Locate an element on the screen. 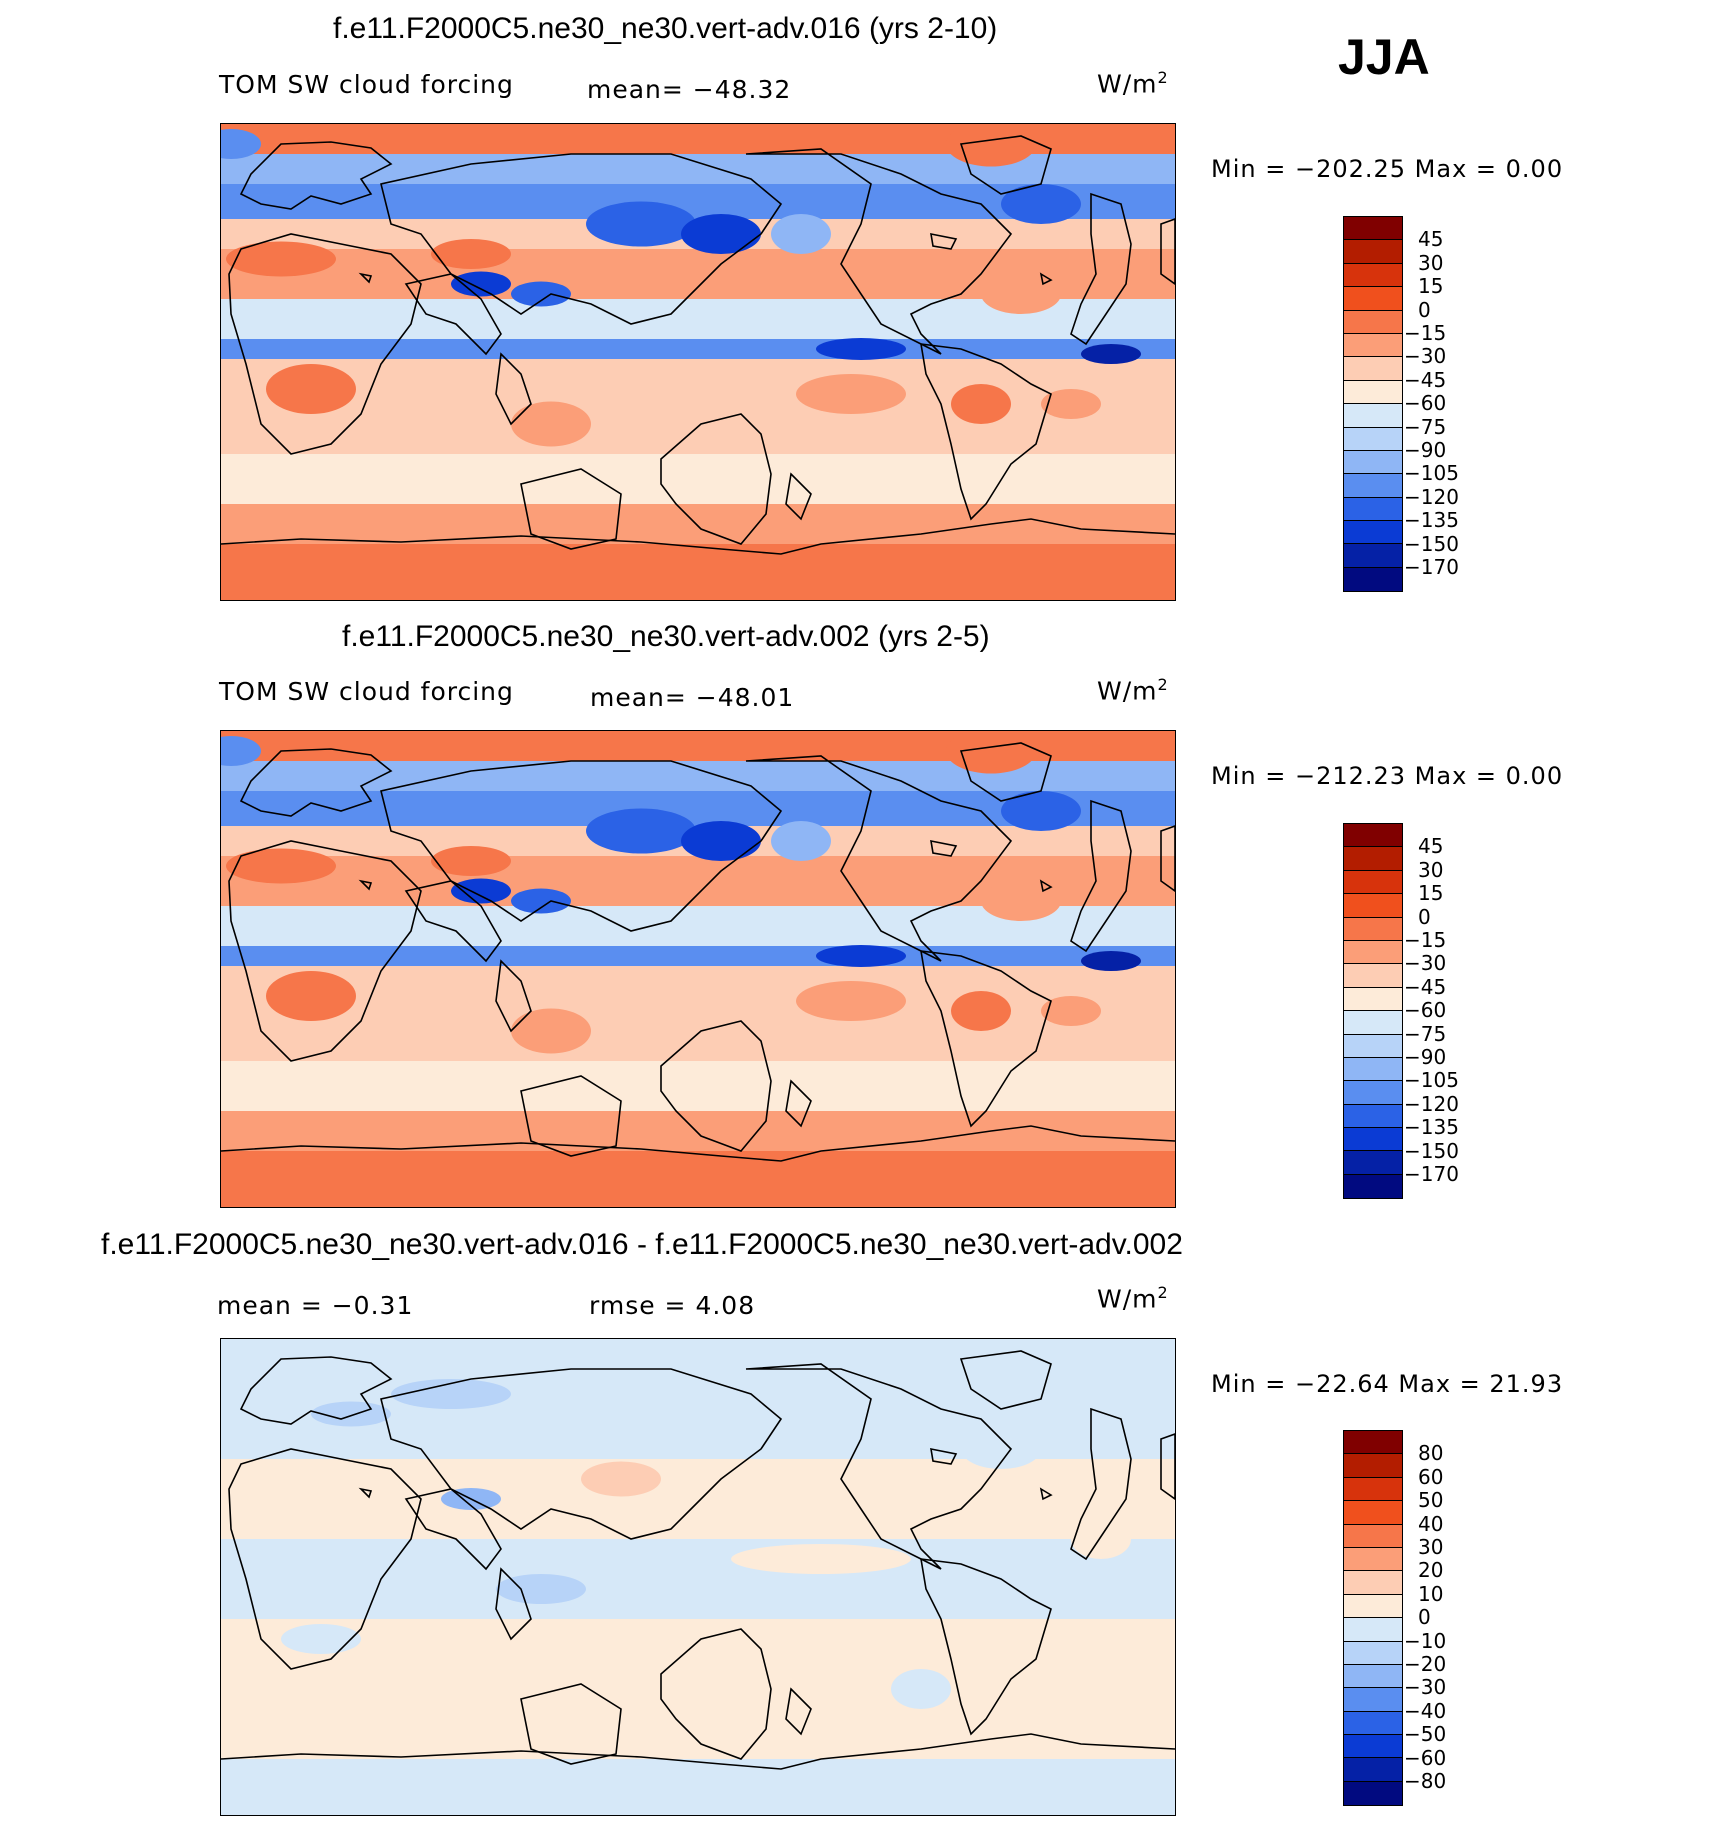  panel-3-colorbar is located at coordinates (1373, 1618).